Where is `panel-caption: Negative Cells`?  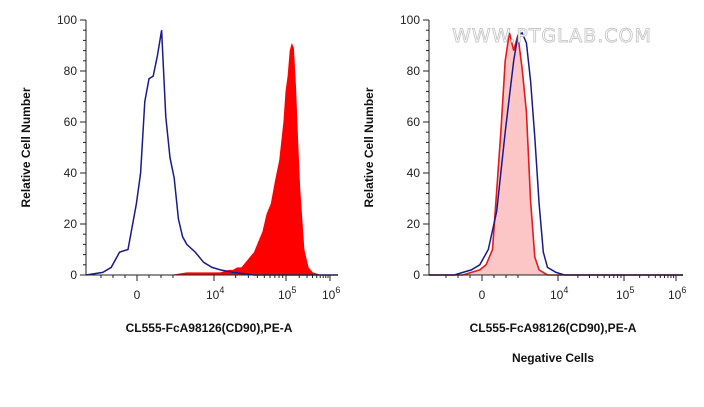 panel-caption: Negative Cells is located at coordinates (553, 358).